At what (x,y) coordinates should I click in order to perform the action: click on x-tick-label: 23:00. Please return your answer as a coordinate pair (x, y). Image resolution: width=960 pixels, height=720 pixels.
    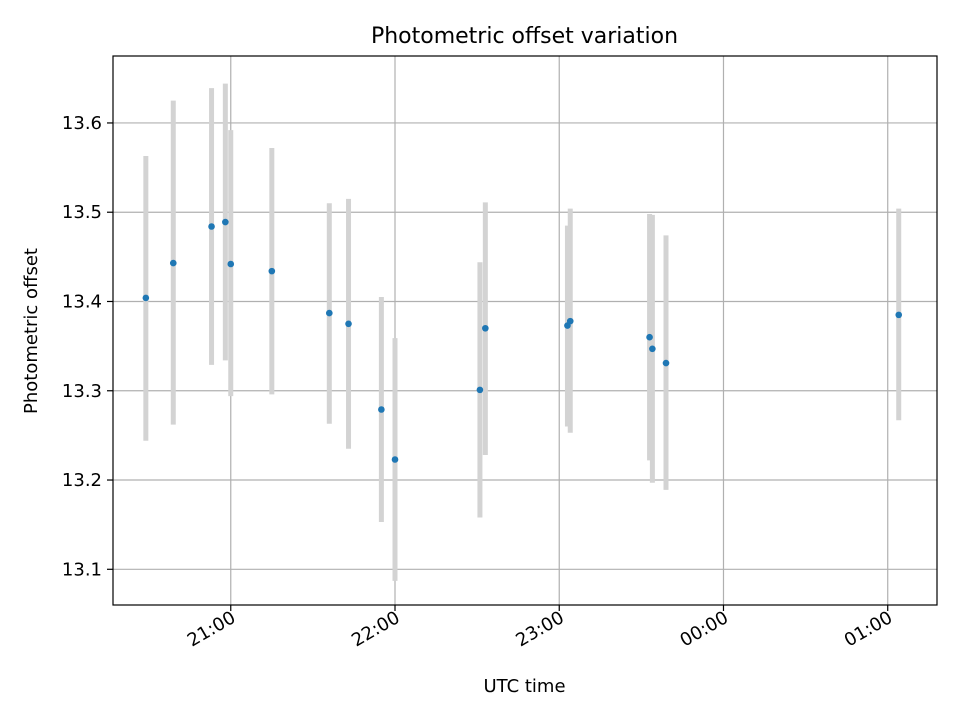
    Looking at the image, I should click on (539, 629).